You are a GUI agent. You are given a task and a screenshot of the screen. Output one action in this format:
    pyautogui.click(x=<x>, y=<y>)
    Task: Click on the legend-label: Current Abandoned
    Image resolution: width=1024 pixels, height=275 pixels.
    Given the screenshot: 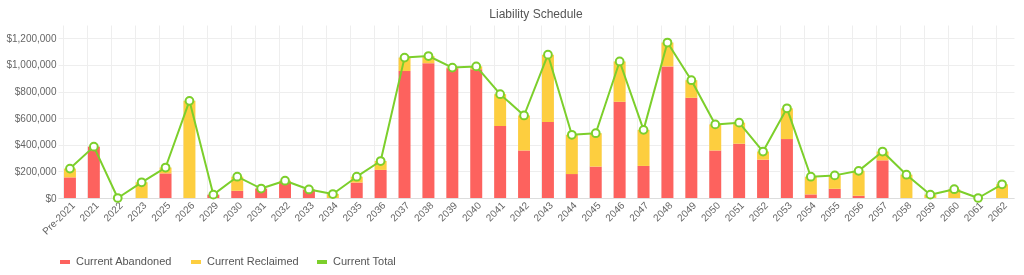 What is the action you would take?
    pyautogui.click(x=124, y=261)
    